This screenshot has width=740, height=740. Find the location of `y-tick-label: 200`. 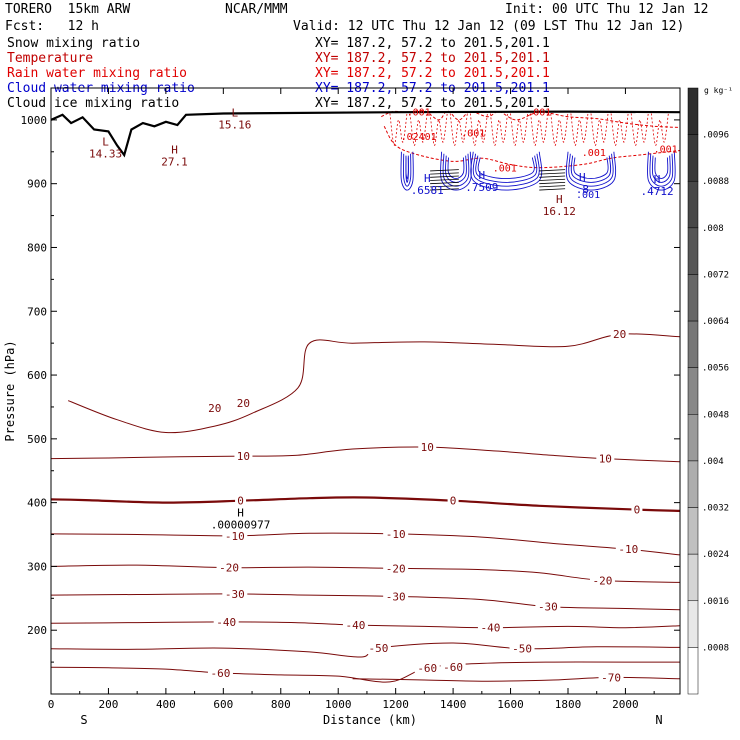

y-tick-label: 200 is located at coordinates (37, 630).